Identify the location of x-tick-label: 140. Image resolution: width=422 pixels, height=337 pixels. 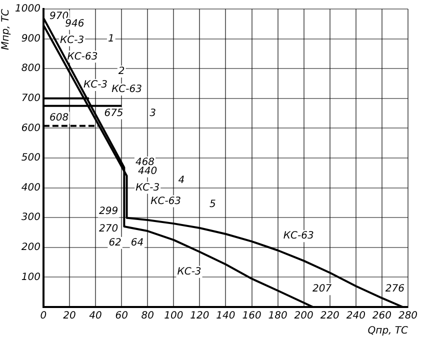
(226, 316).